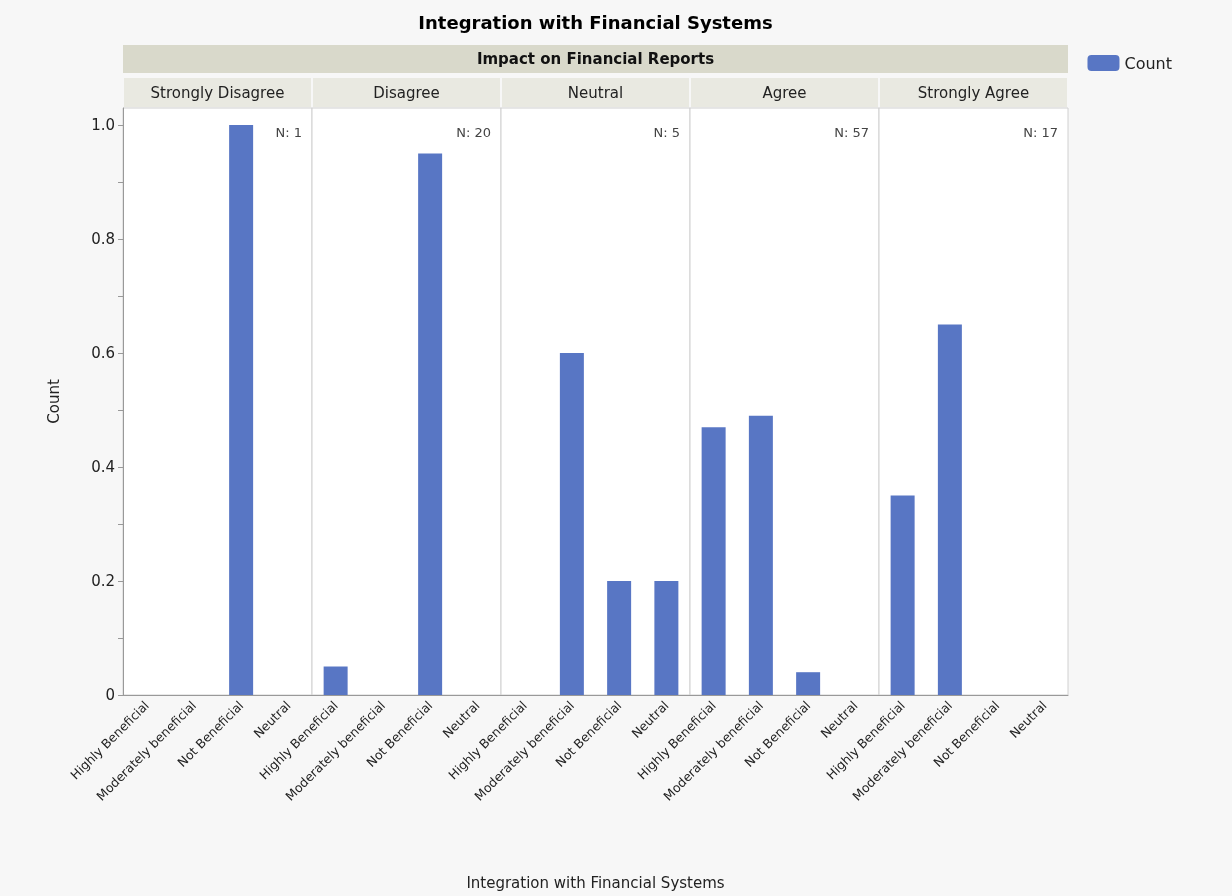 The image size is (1232, 896). Describe the element at coordinates (473, 132) in the screenshot. I see `annotation: N: 20` at that location.